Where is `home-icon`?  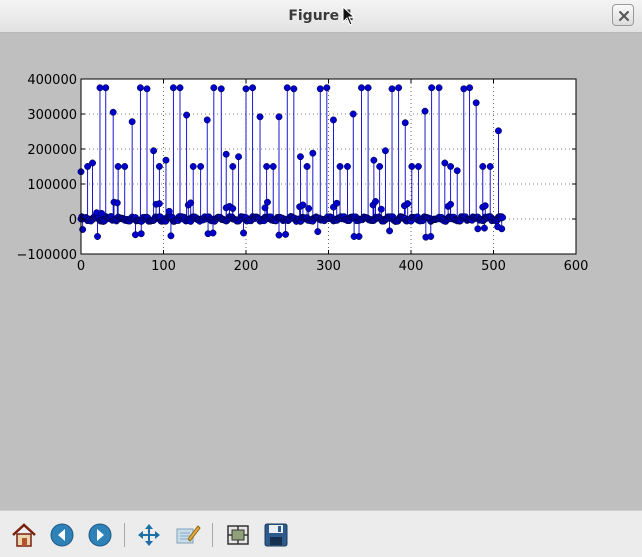
home-icon is located at coordinates (24, 535).